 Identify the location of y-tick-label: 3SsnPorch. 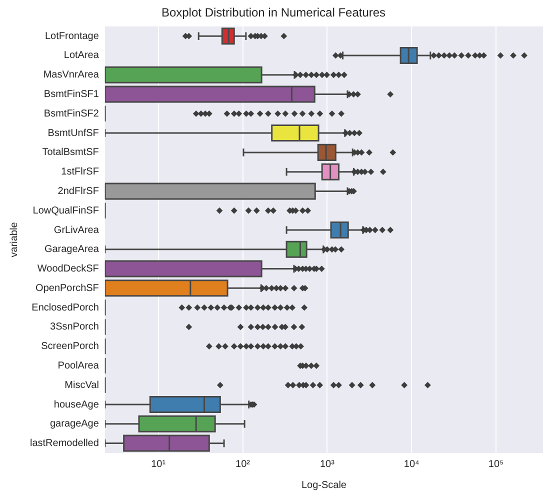
(74, 327).